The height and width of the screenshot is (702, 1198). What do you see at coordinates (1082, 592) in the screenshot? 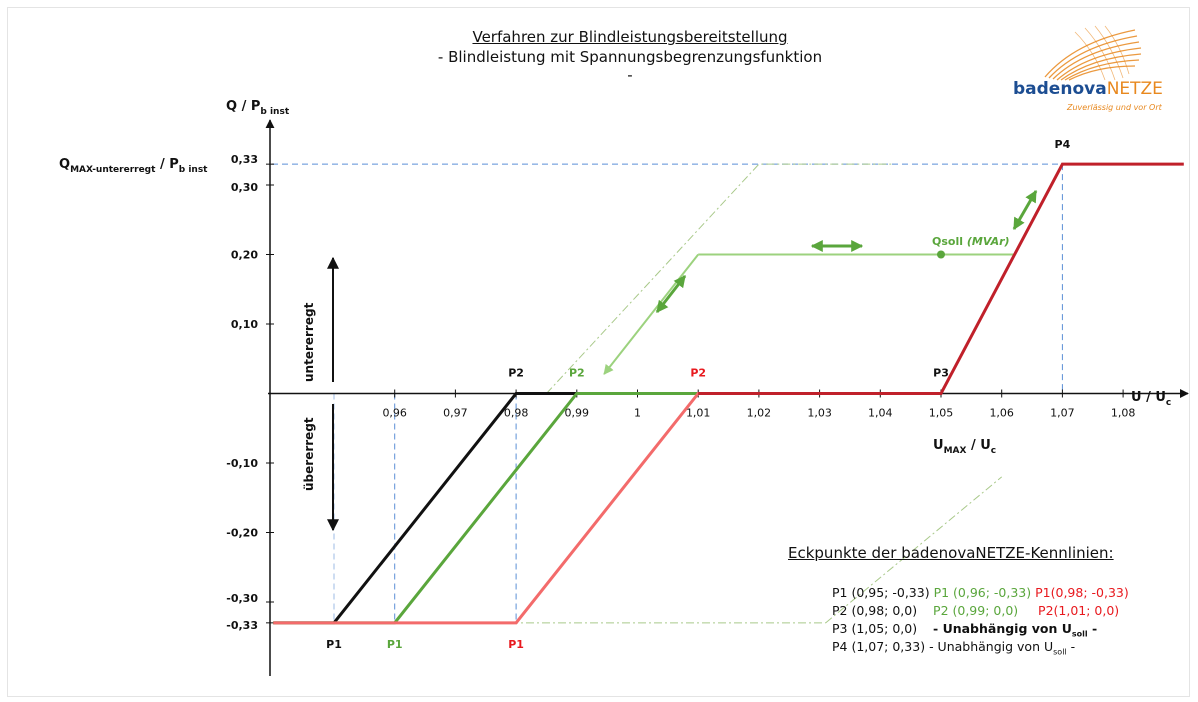
I see `legend-red-p1: P1(0,98; -0,33)` at bounding box center [1082, 592].